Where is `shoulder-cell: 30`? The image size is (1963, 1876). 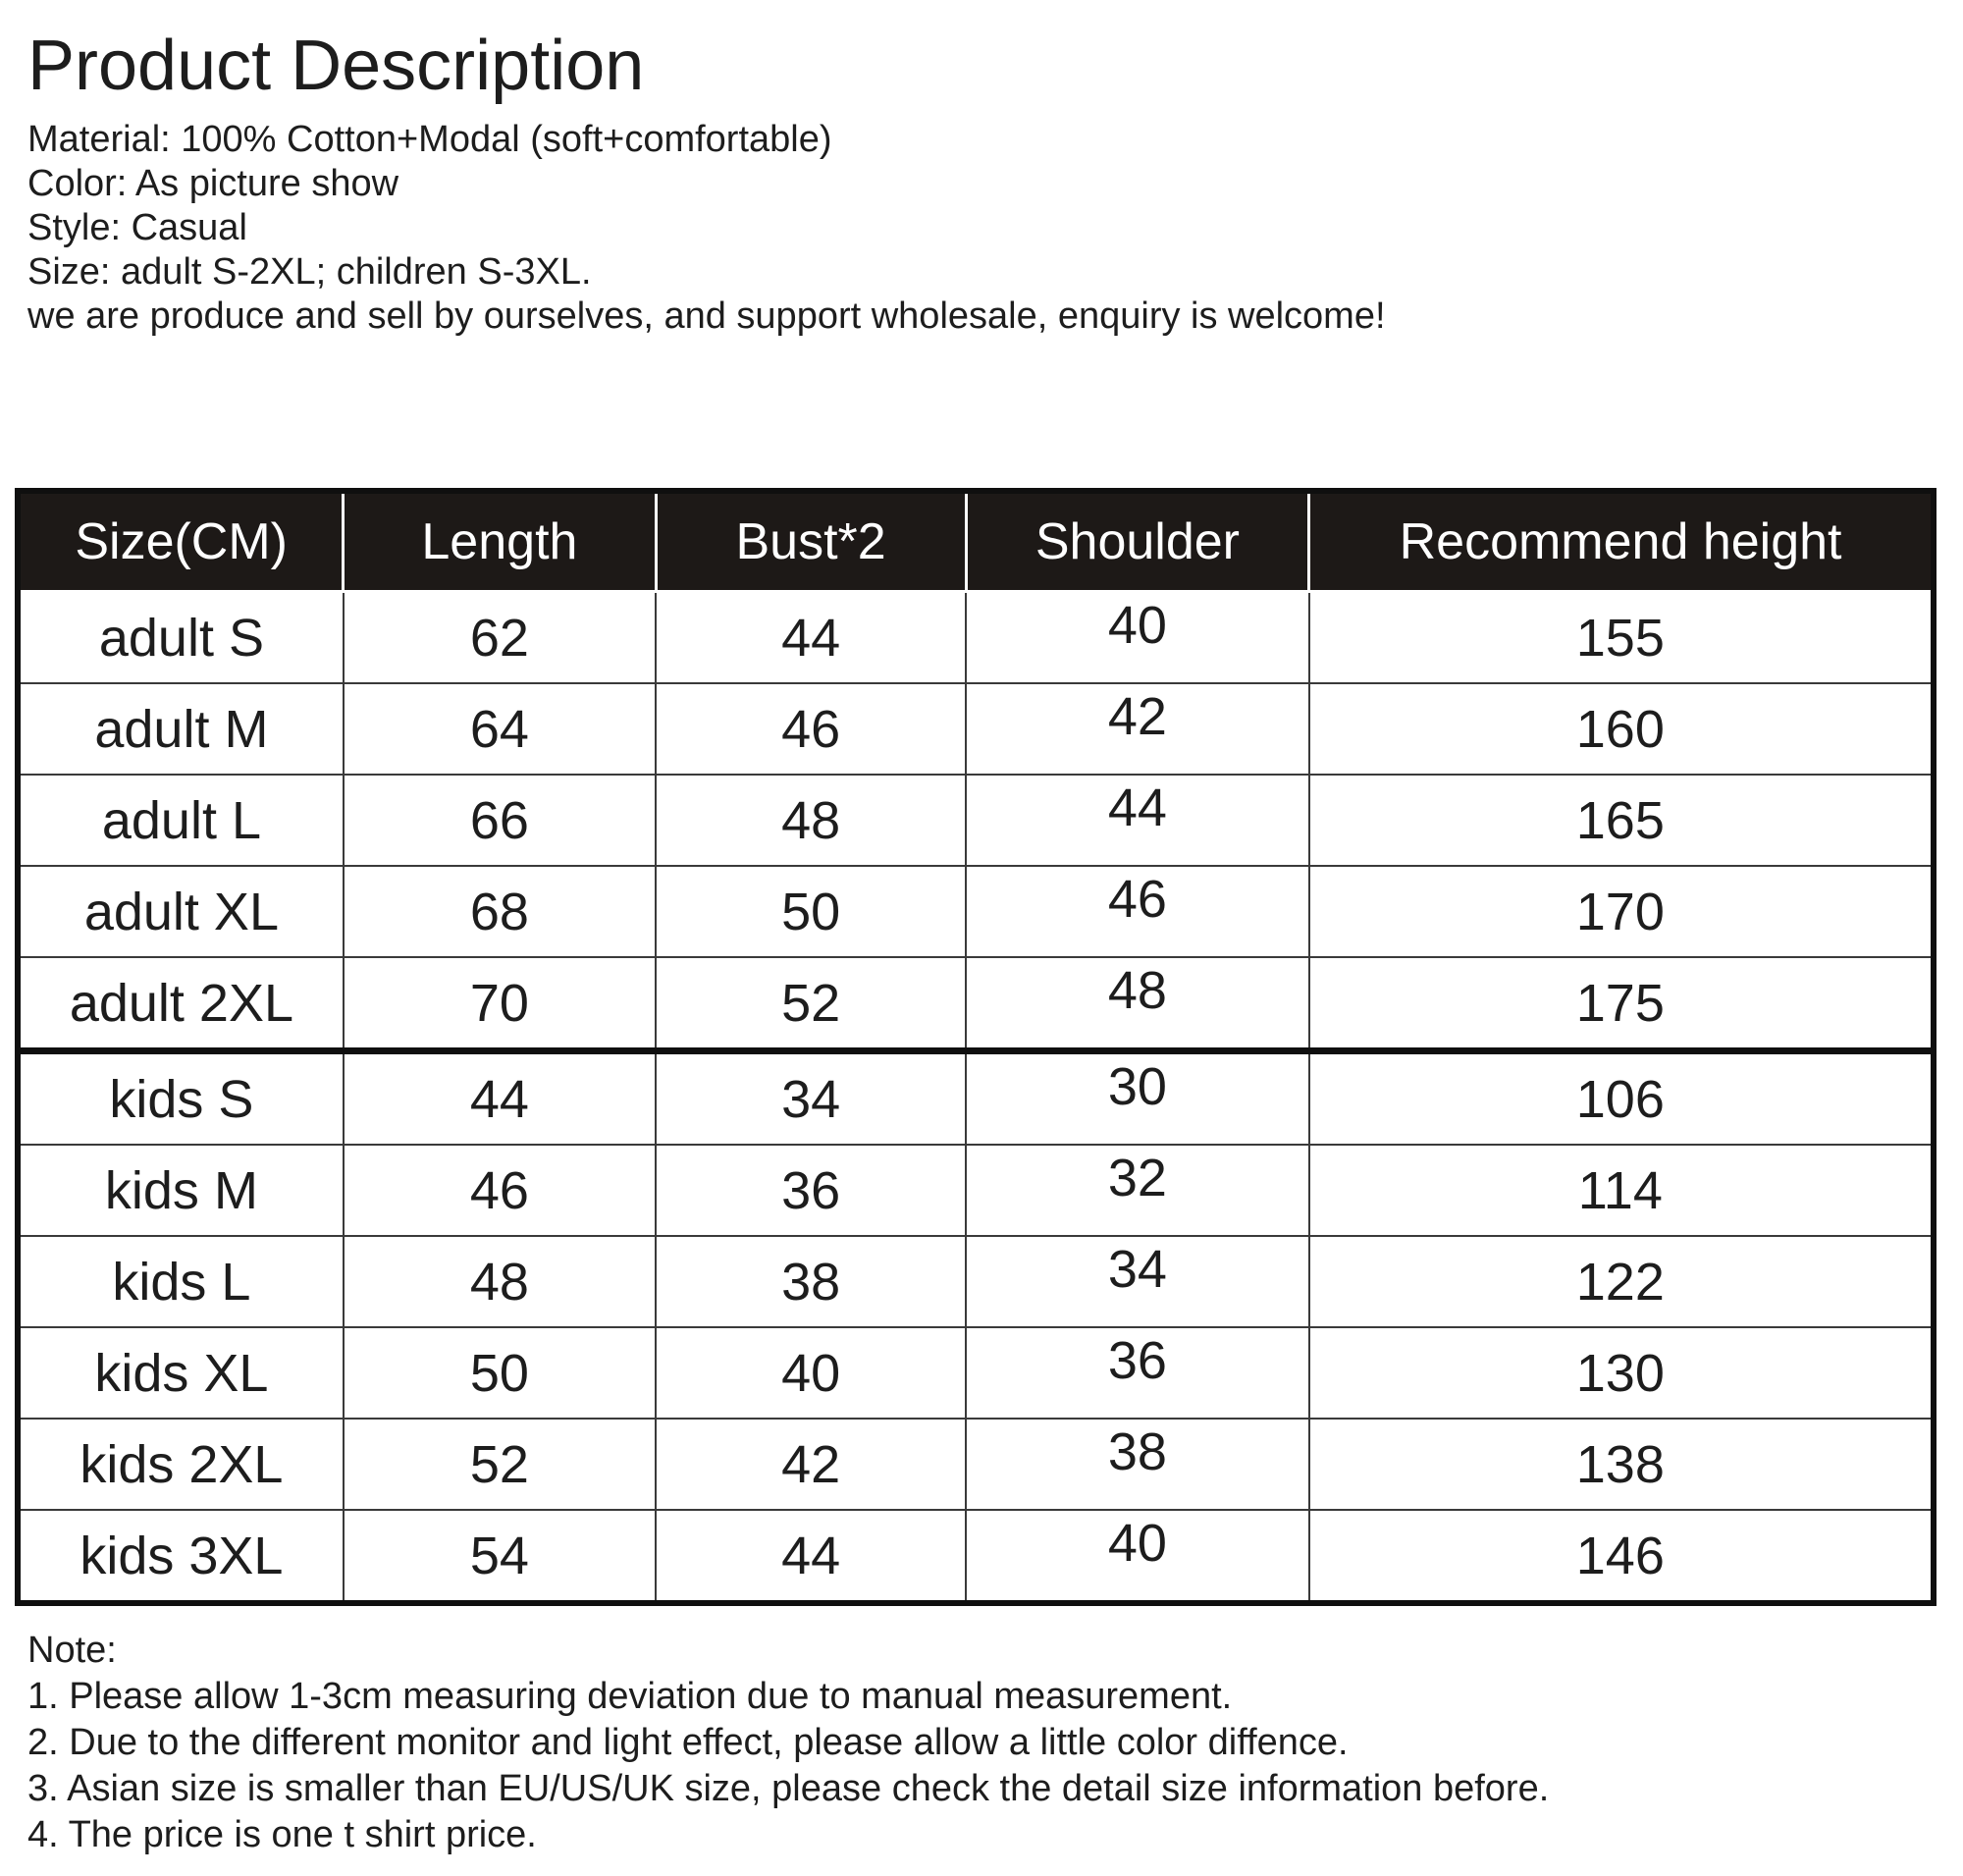
shoulder-cell: 30 is located at coordinates (1137, 1096).